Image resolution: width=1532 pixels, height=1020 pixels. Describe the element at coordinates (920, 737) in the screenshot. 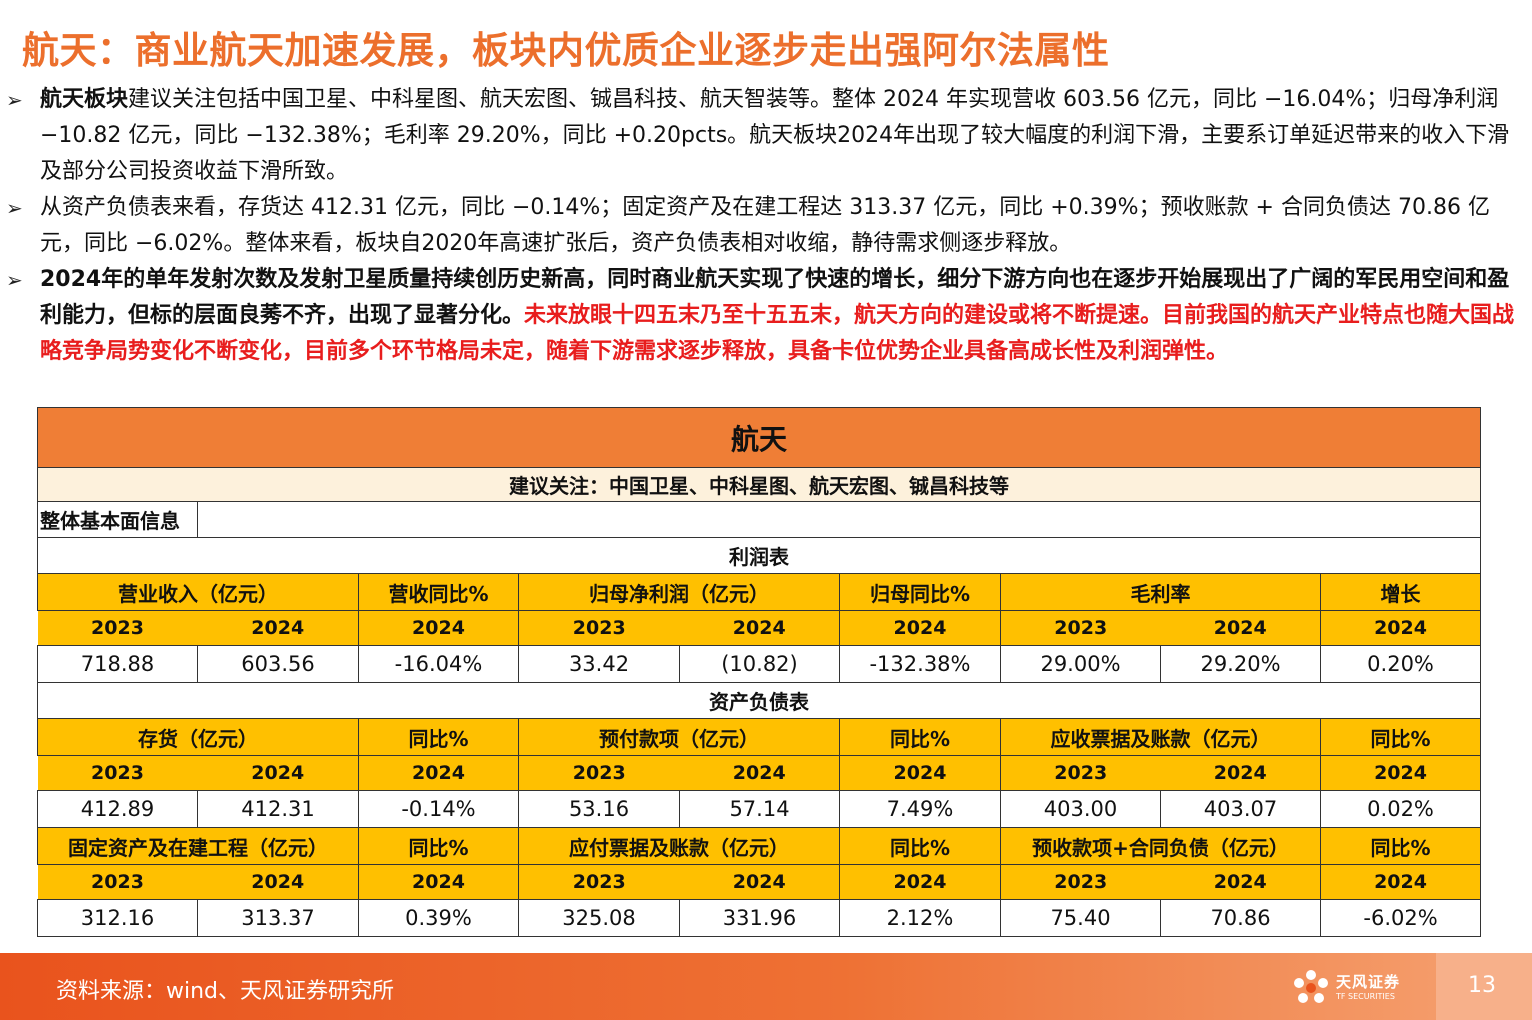

I see `header-prepayments-yoy: 同比%` at that location.